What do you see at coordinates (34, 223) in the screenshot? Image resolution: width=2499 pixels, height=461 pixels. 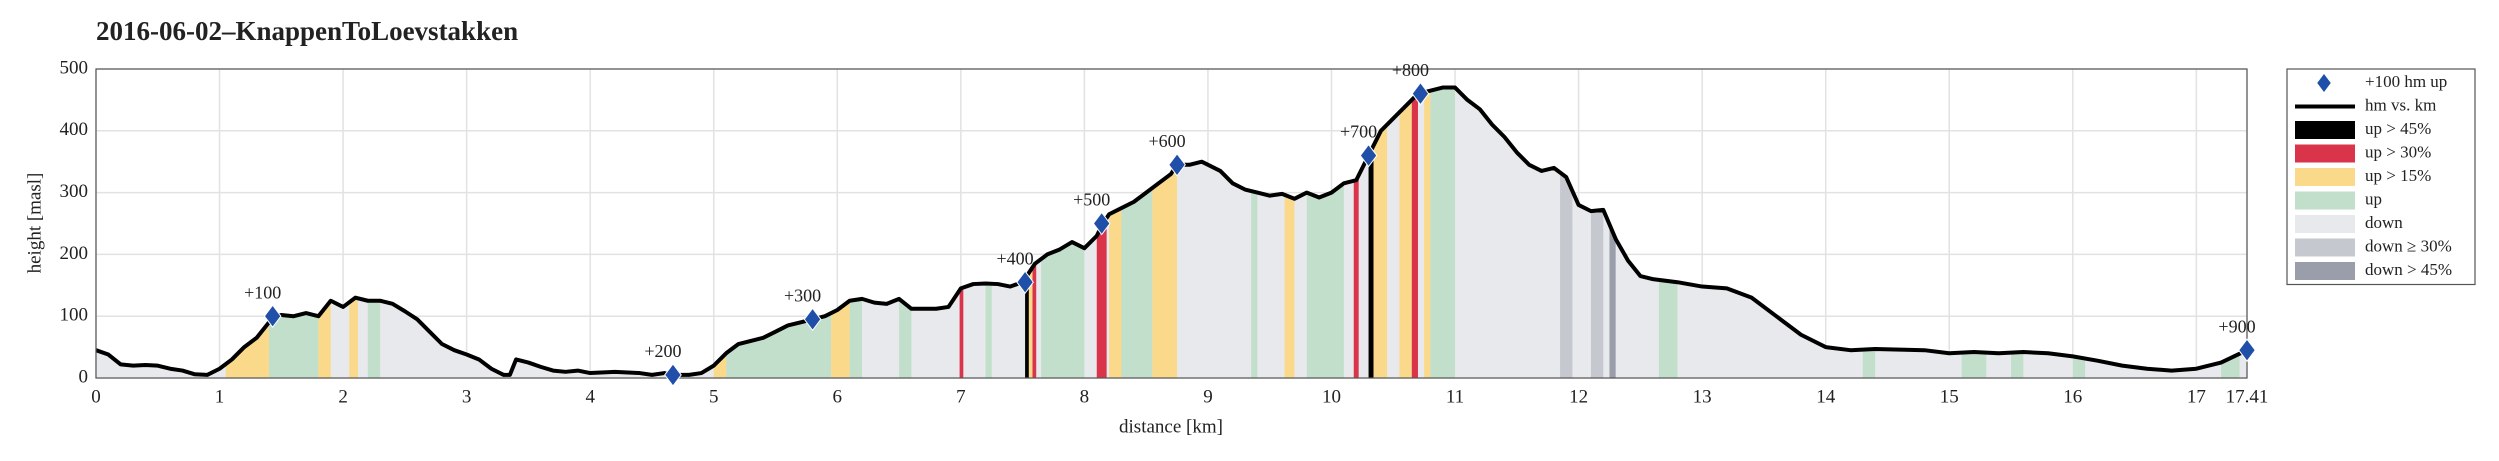 I see `y-axis-label: height [masl]` at bounding box center [34, 223].